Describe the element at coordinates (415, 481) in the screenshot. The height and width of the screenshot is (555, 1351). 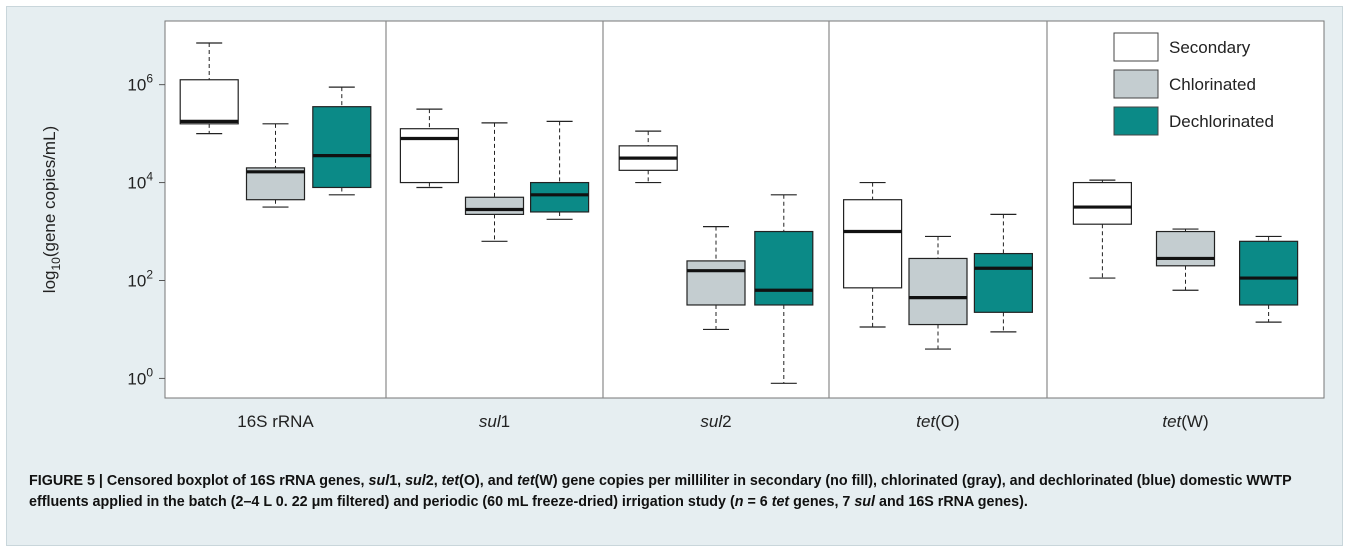
I see `caption-gene-sul2: sul` at that location.